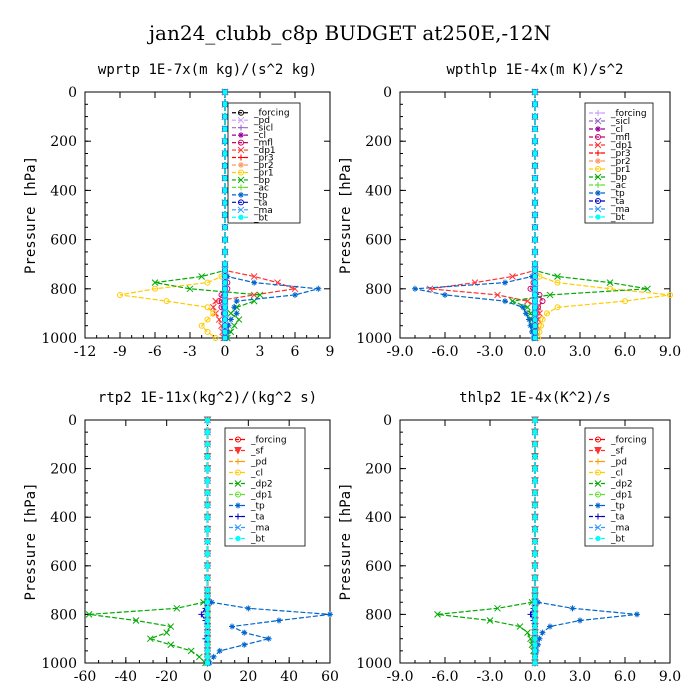 This screenshot has height=700, width=700. I want to click on legend-label: _tp, so click(260, 196).